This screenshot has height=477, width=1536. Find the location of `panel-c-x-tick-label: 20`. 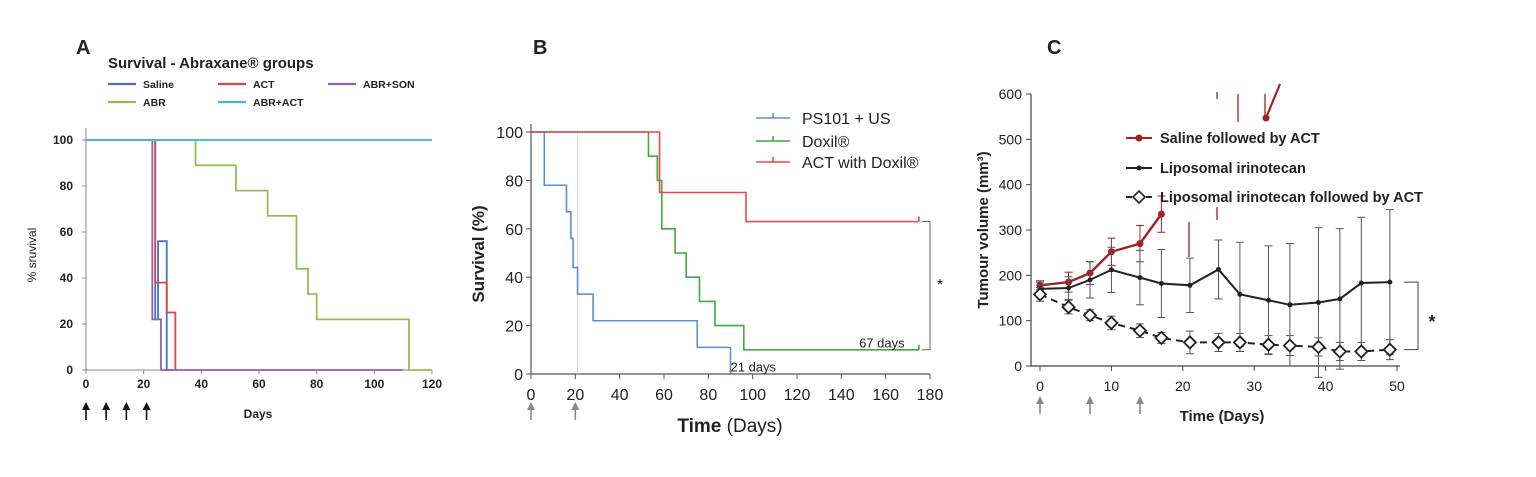

panel-c-x-tick-label: 20 is located at coordinates (1183, 386).